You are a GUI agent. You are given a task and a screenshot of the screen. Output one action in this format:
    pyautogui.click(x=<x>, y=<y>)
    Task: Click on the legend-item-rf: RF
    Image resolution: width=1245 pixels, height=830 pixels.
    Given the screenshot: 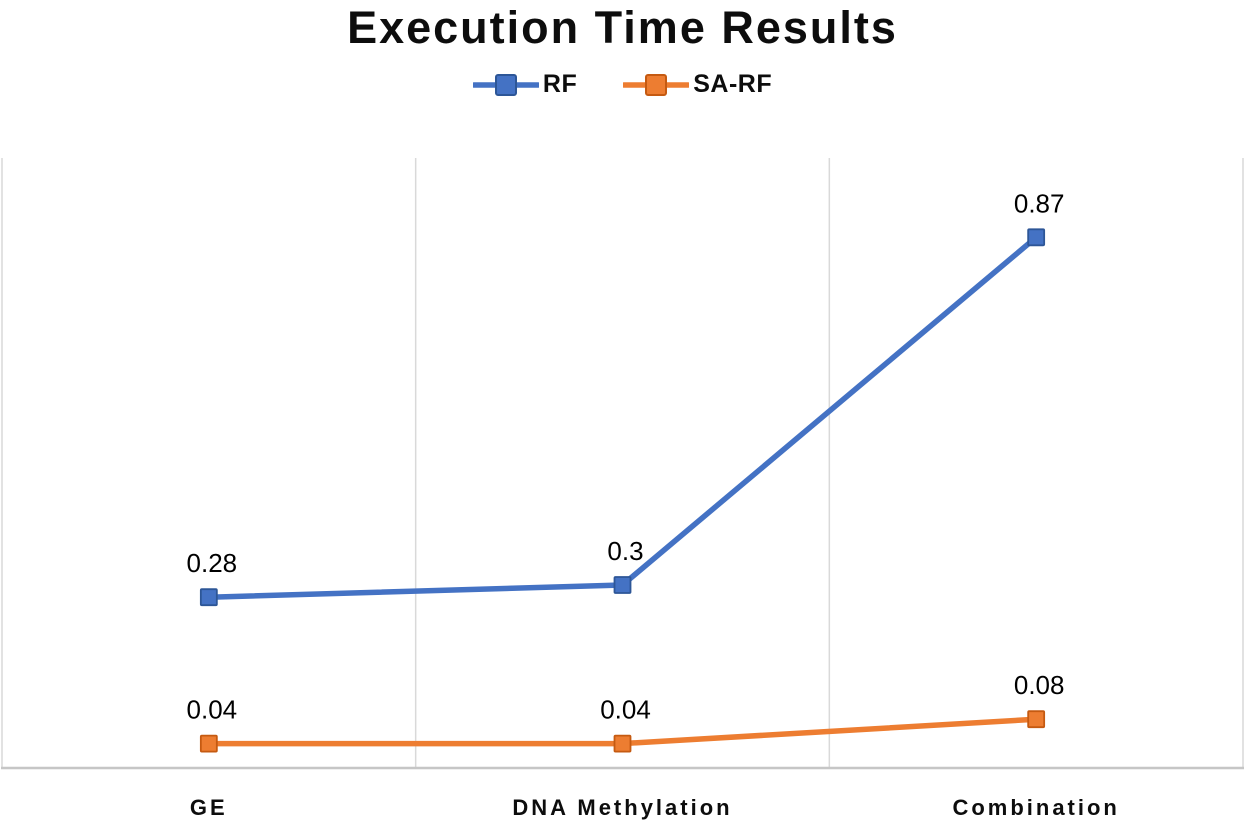 What is the action you would take?
    pyautogui.click(x=525, y=84)
    